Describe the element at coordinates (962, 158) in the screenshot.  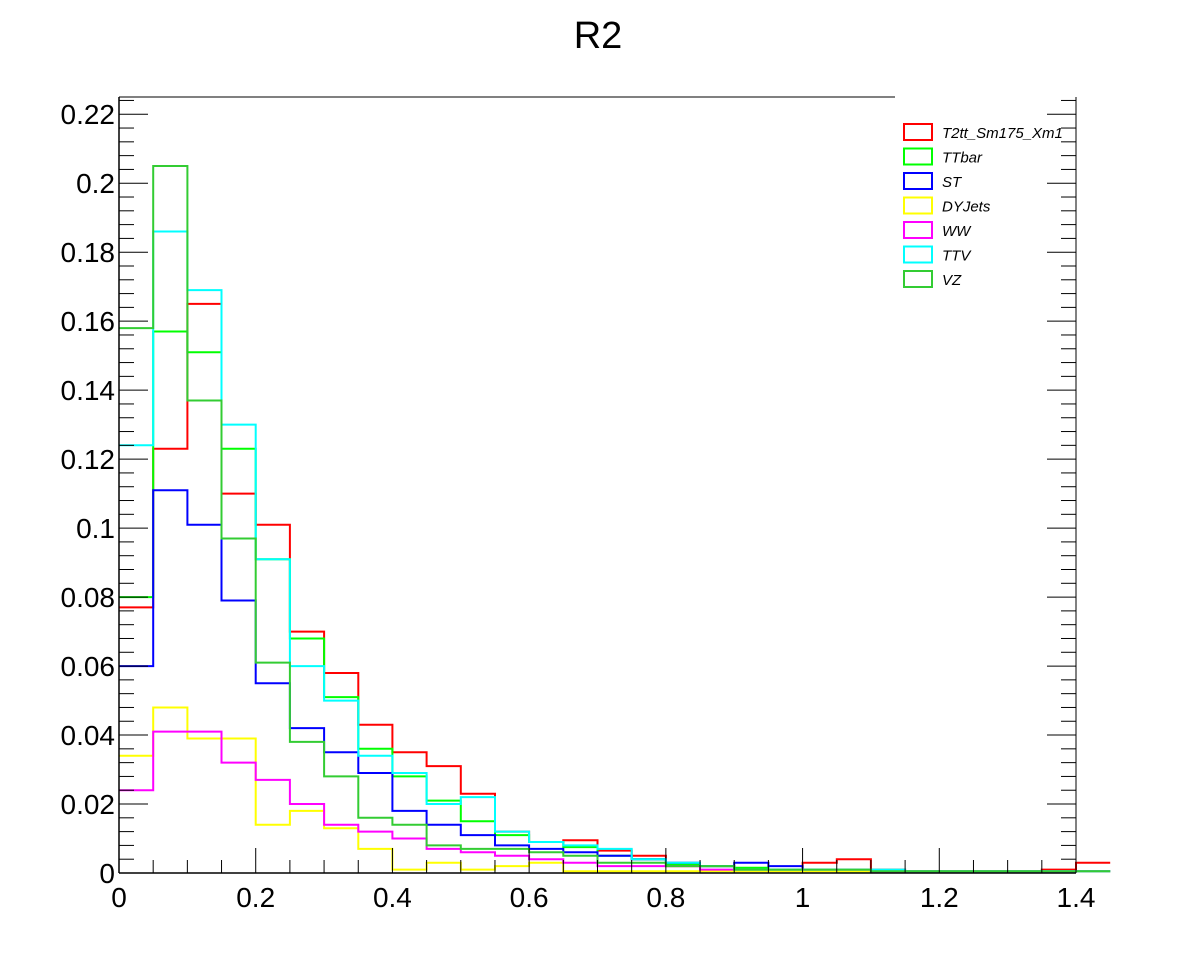
I see `legend-label: TTbar` at that location.